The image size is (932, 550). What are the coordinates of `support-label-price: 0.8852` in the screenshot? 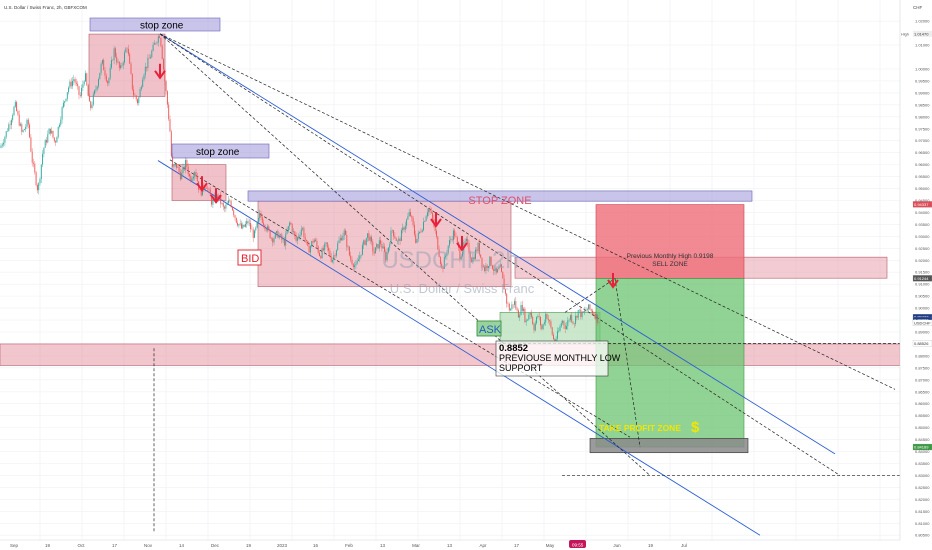 It's located at (513, 348).